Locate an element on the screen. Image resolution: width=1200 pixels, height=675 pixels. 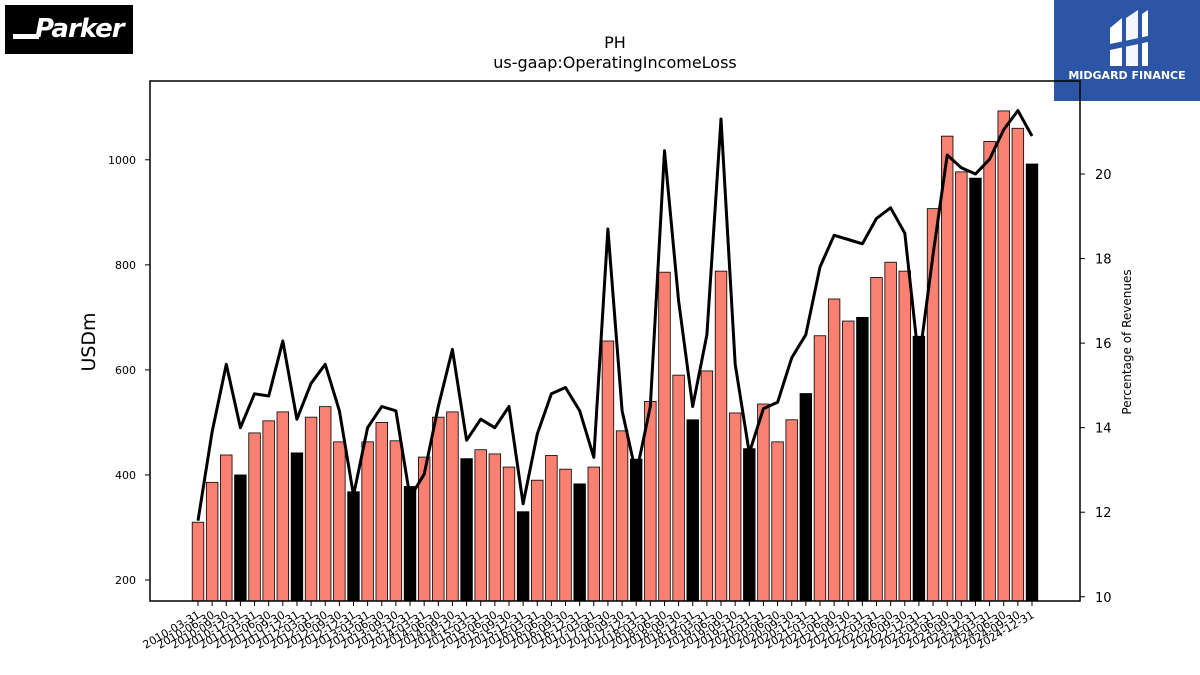
chart-title: PH is located at coordinates (615, 42).